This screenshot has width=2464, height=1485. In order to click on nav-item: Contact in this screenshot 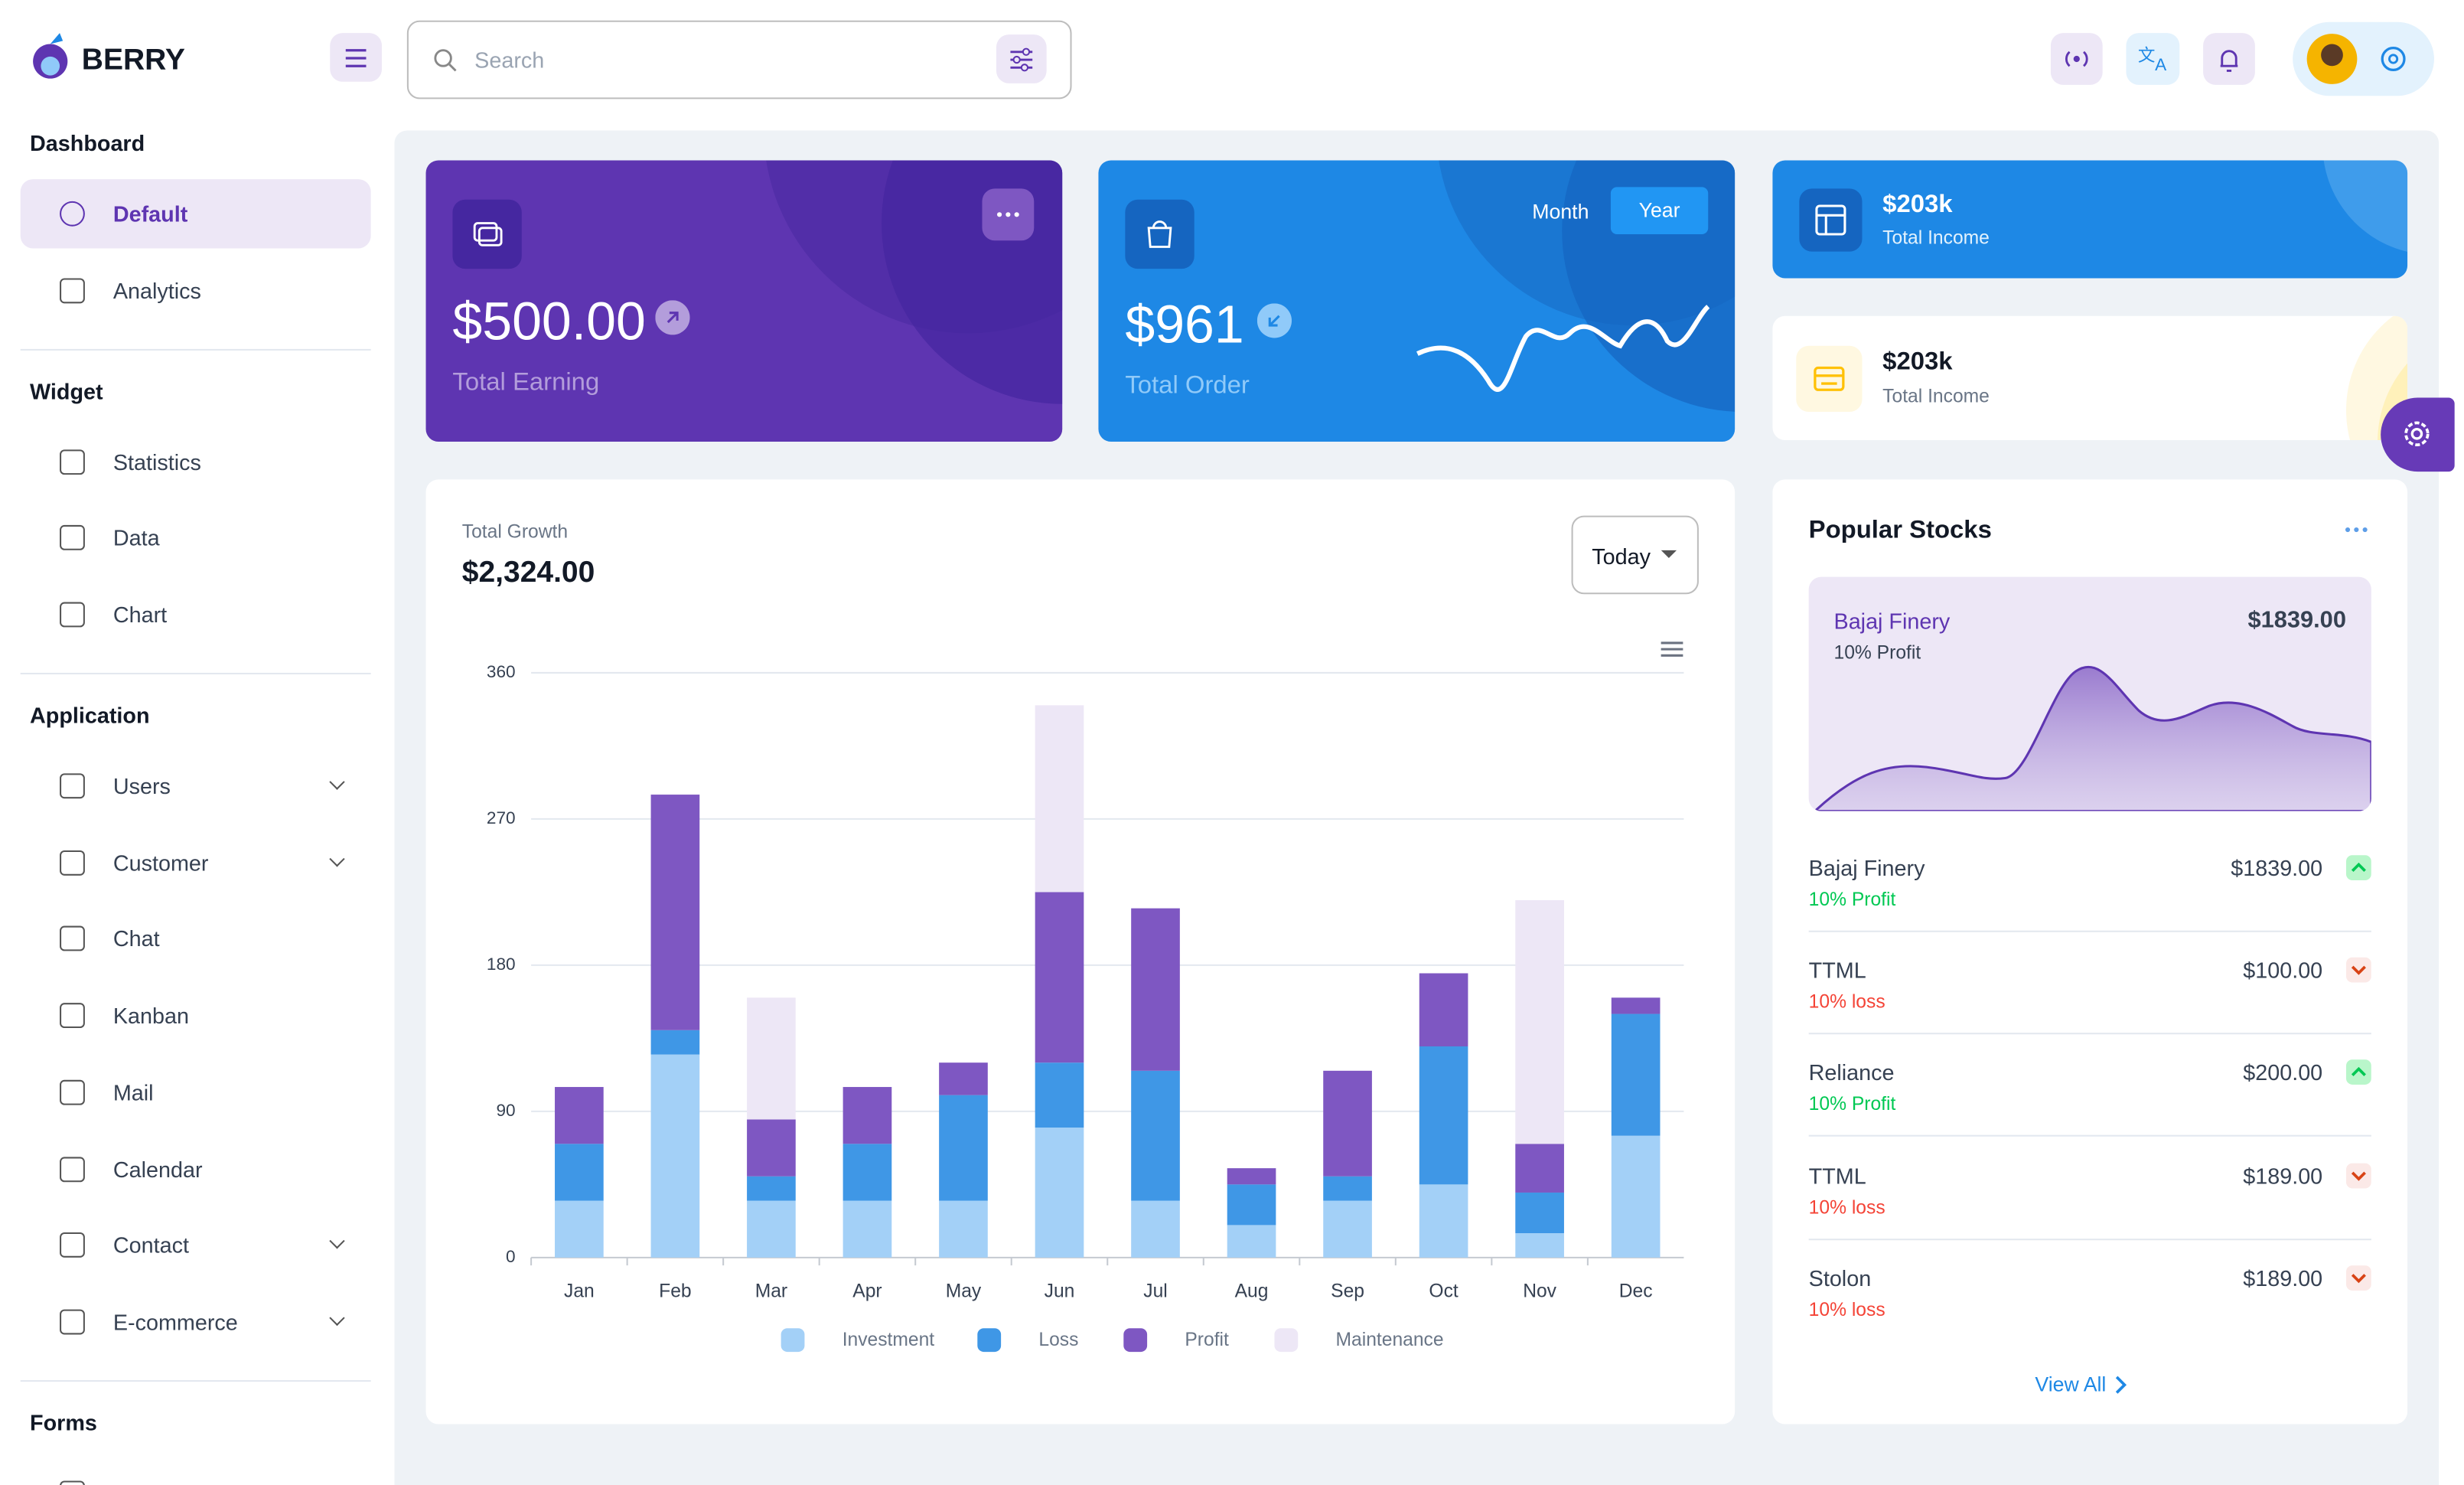, I will do `click(196, 1246)`.